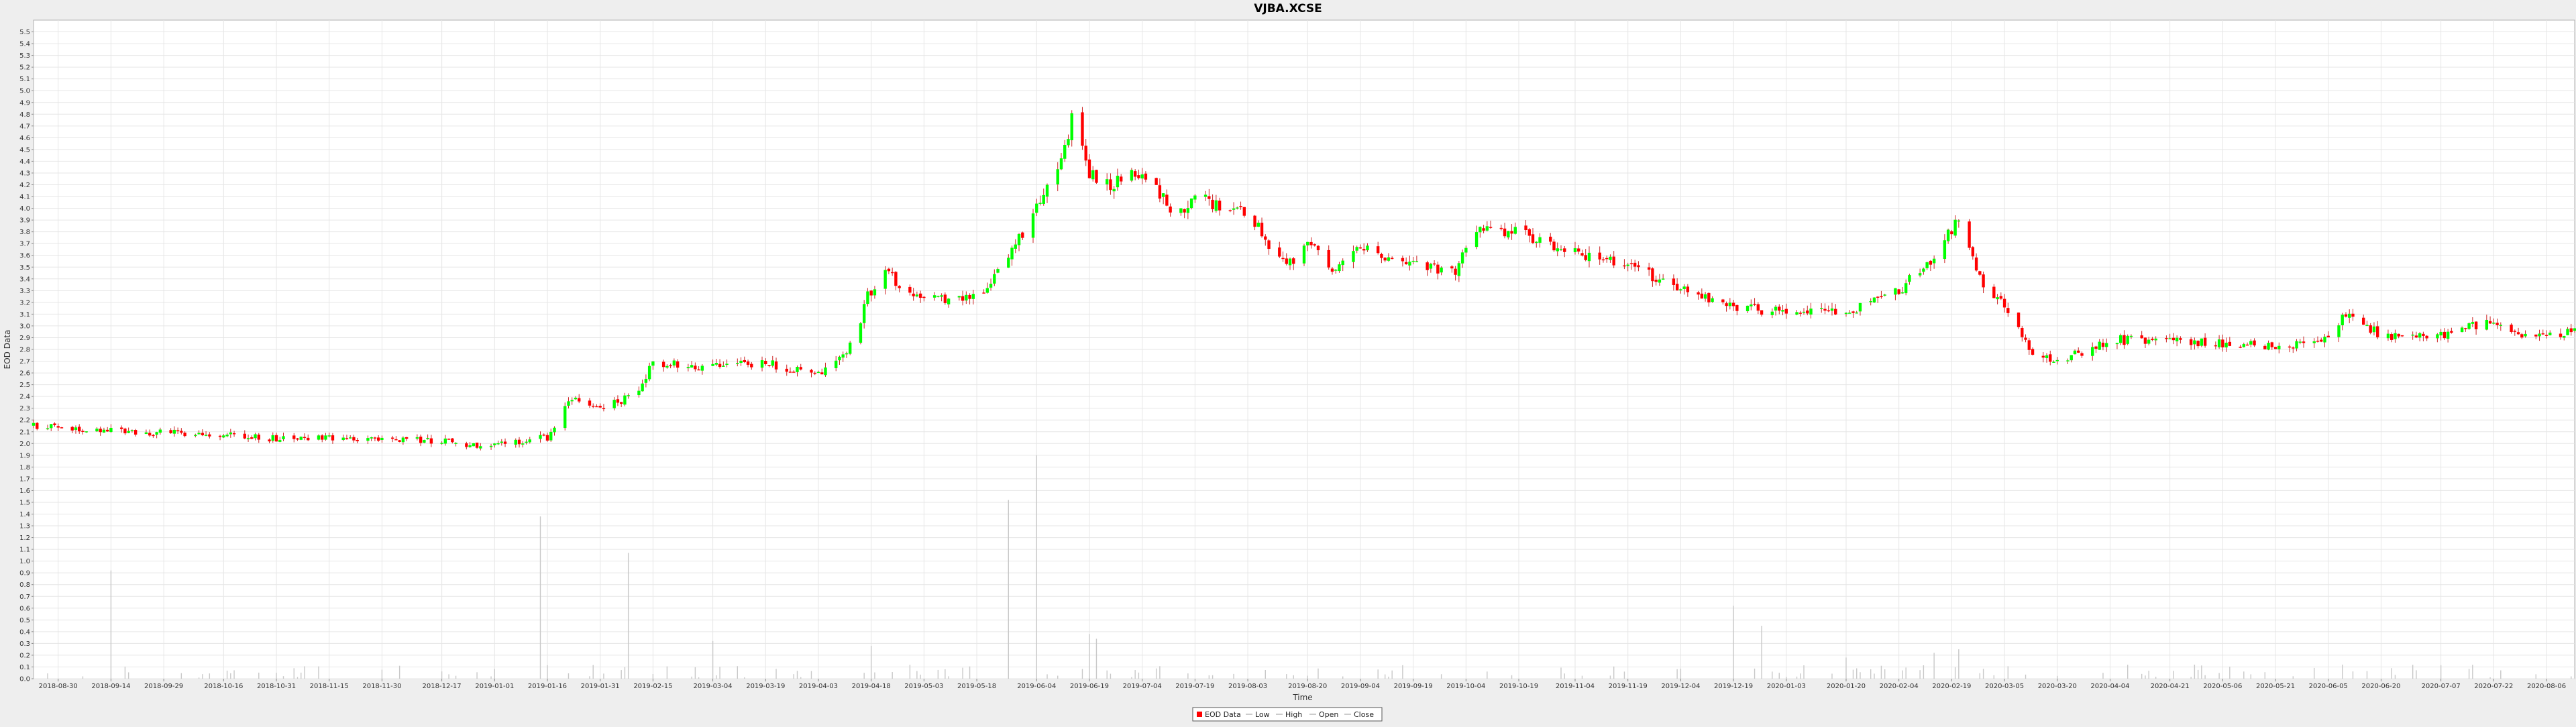 The image size is (2576, 727). I want to click on y-tick-label: 5.0, so click(24, 91).